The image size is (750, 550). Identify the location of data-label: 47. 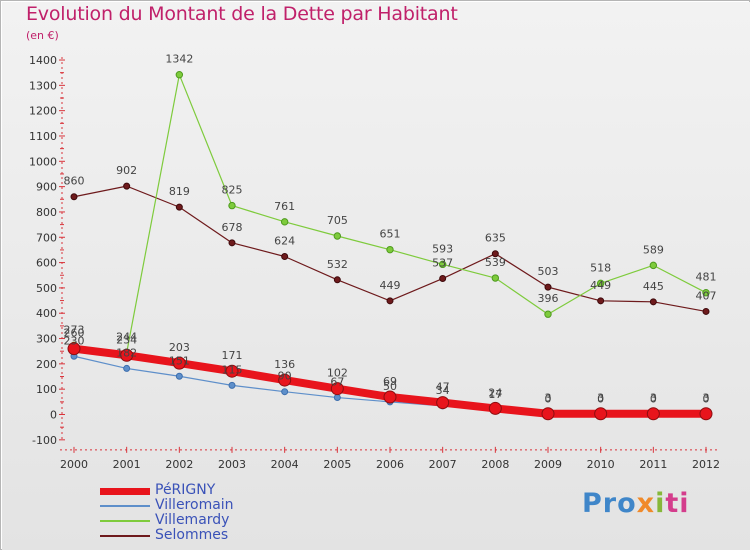
(443, 387).